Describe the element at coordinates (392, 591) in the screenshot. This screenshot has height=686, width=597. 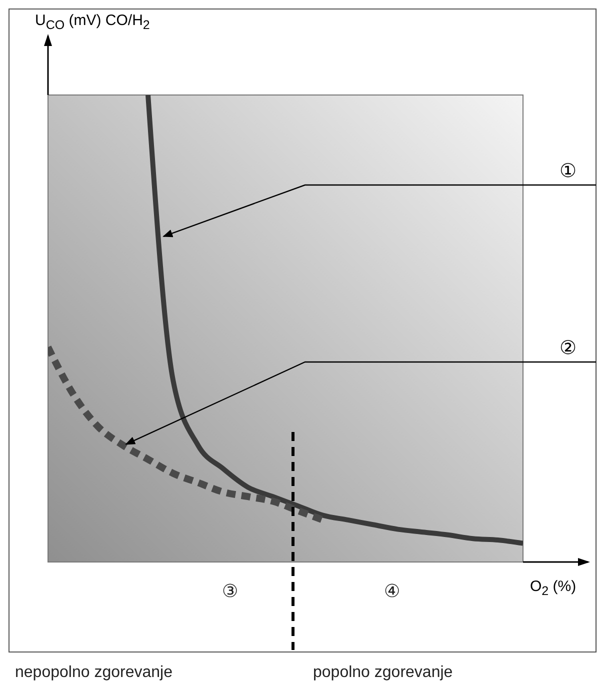
I see `text: ④` at that location.